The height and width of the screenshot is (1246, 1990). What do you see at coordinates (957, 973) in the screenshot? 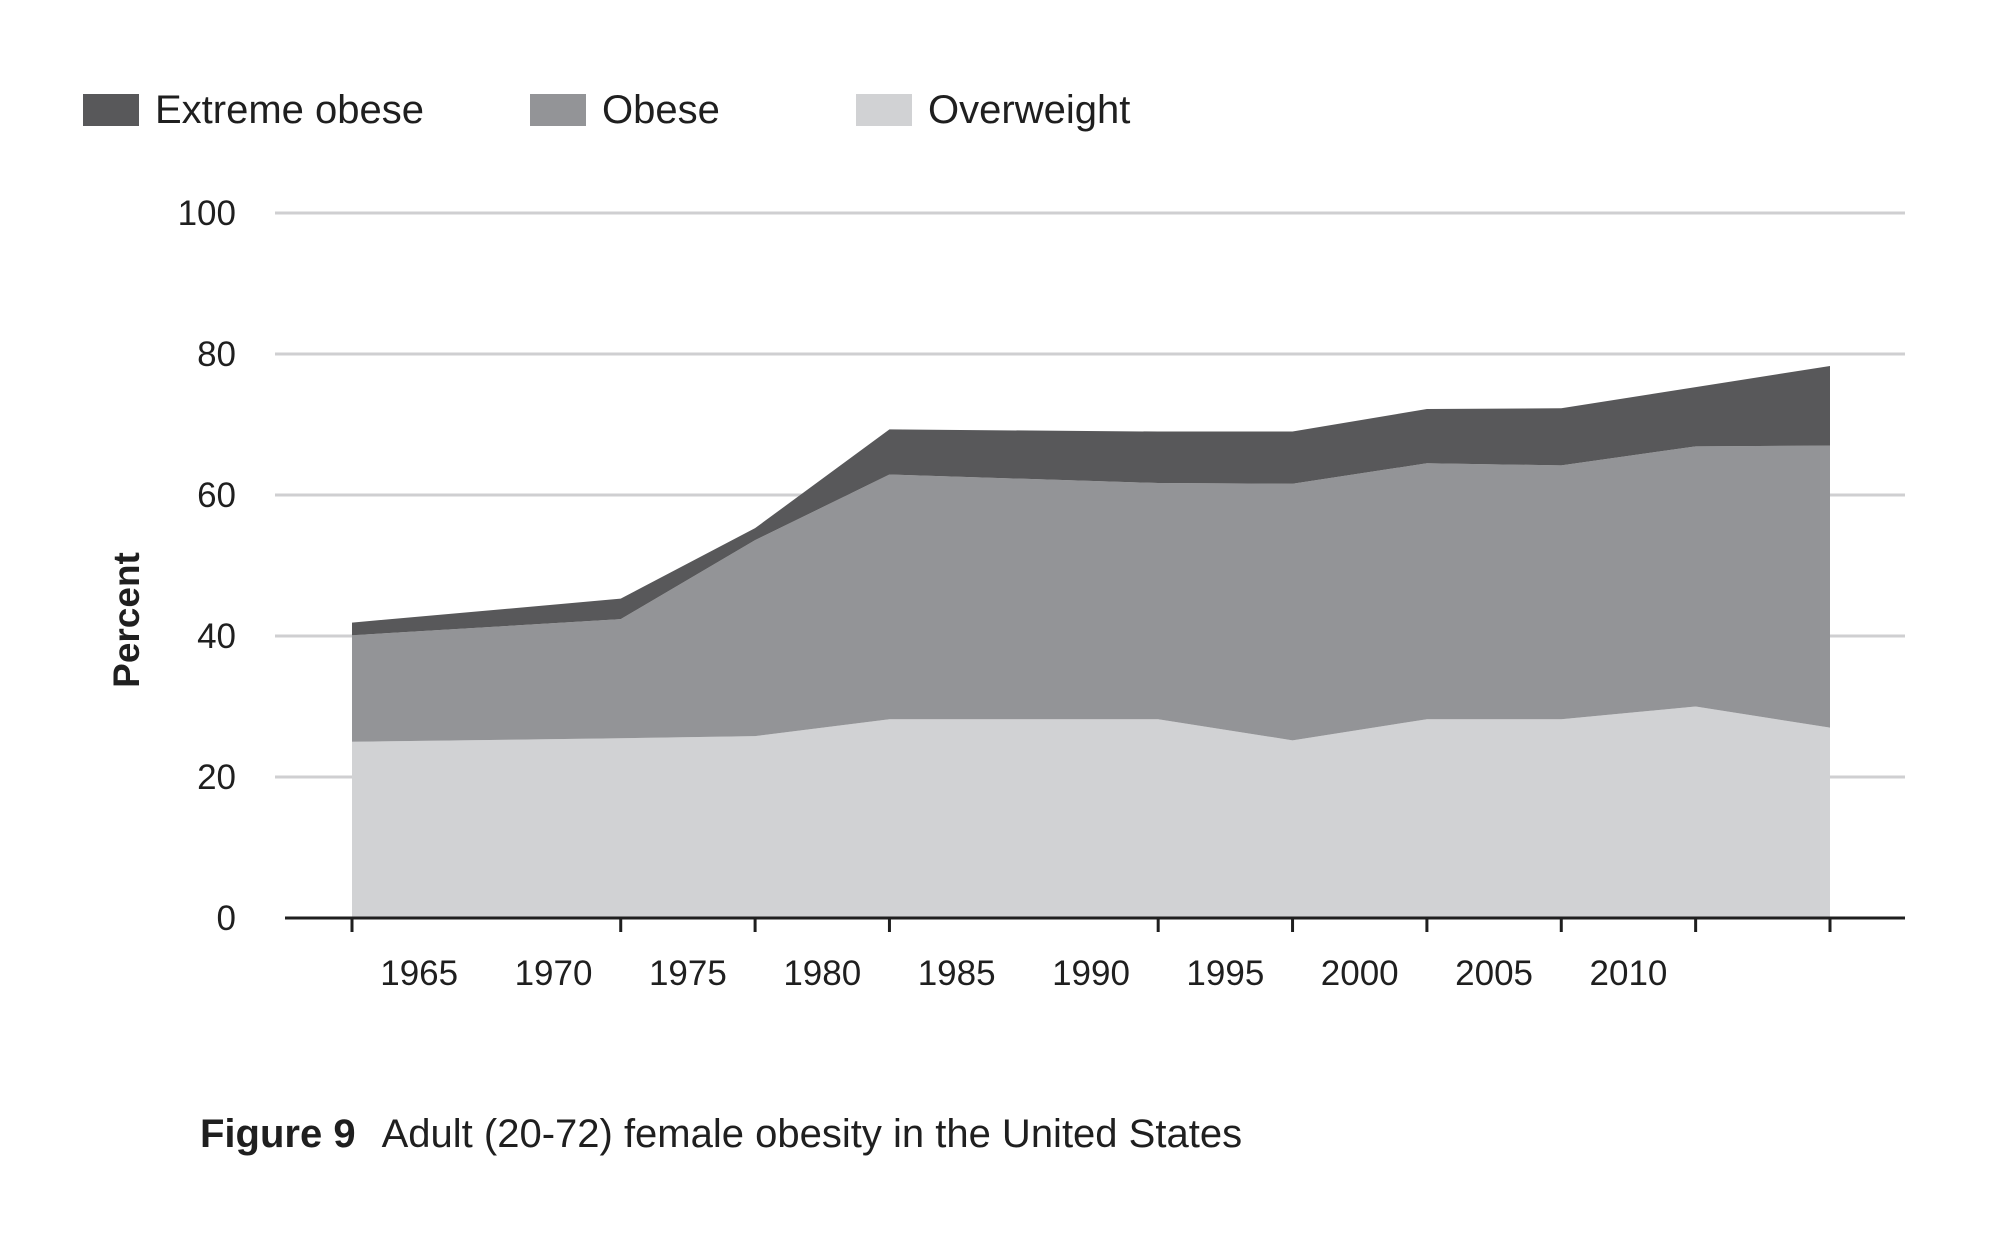
I see `x-tick-label-1985: 1985` at bounding box center [957, 973].